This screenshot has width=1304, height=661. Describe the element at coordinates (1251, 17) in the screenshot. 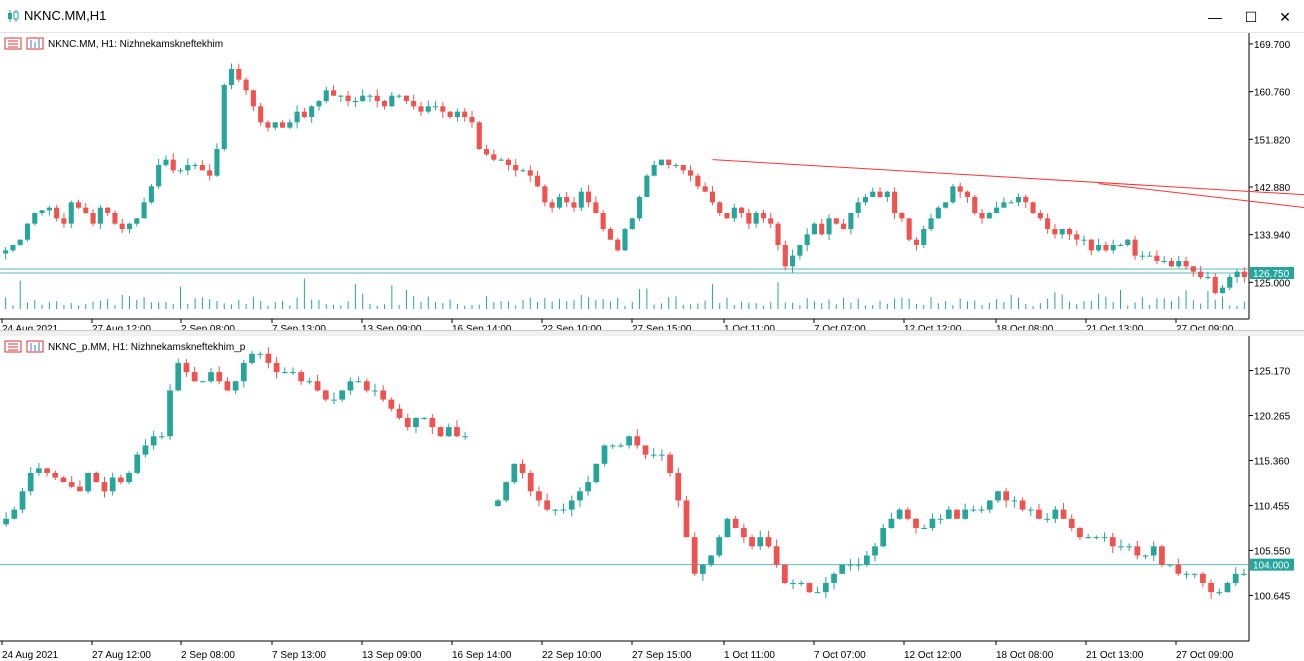

I see `maximize-button: ☐` at that location.